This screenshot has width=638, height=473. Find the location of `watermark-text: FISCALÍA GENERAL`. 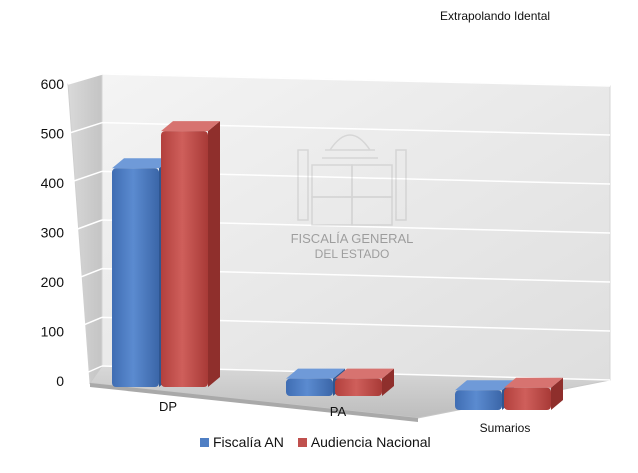

watermark-text: FISCALÍA GENERAL is located at coordinates (352, 238).